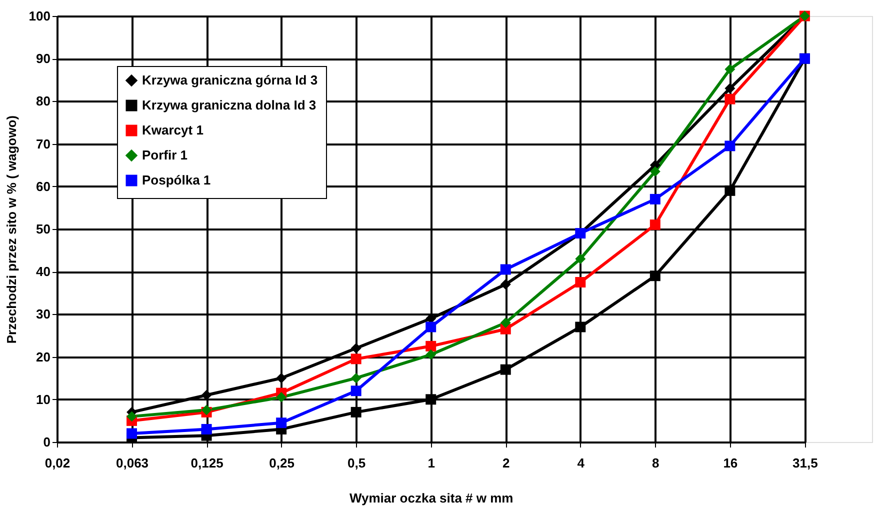  What do you see at coordinates (165, 155) in the screenshot?
I see `legend-label: Porfir 1` at bounding box center [165, 155].